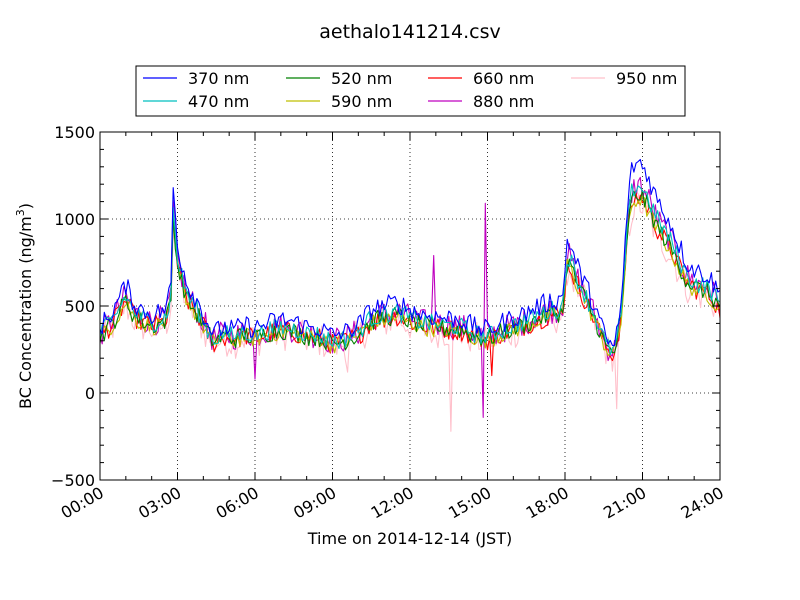 This screenshot has width=800, height=600. I want to click on y-axis-label-main: BC Concentration (ng/m, so click(25, 312).